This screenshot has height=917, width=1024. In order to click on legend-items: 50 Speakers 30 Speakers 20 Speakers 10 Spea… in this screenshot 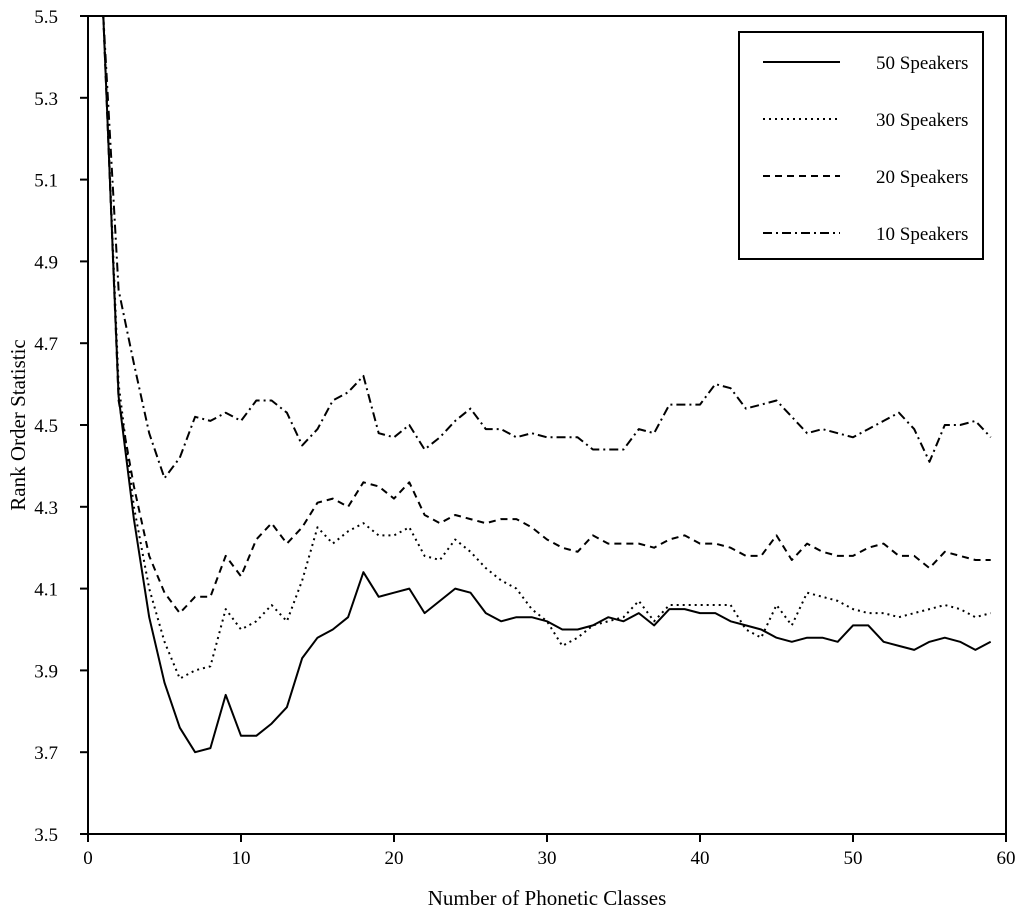, I will do `click(865, 149)`.